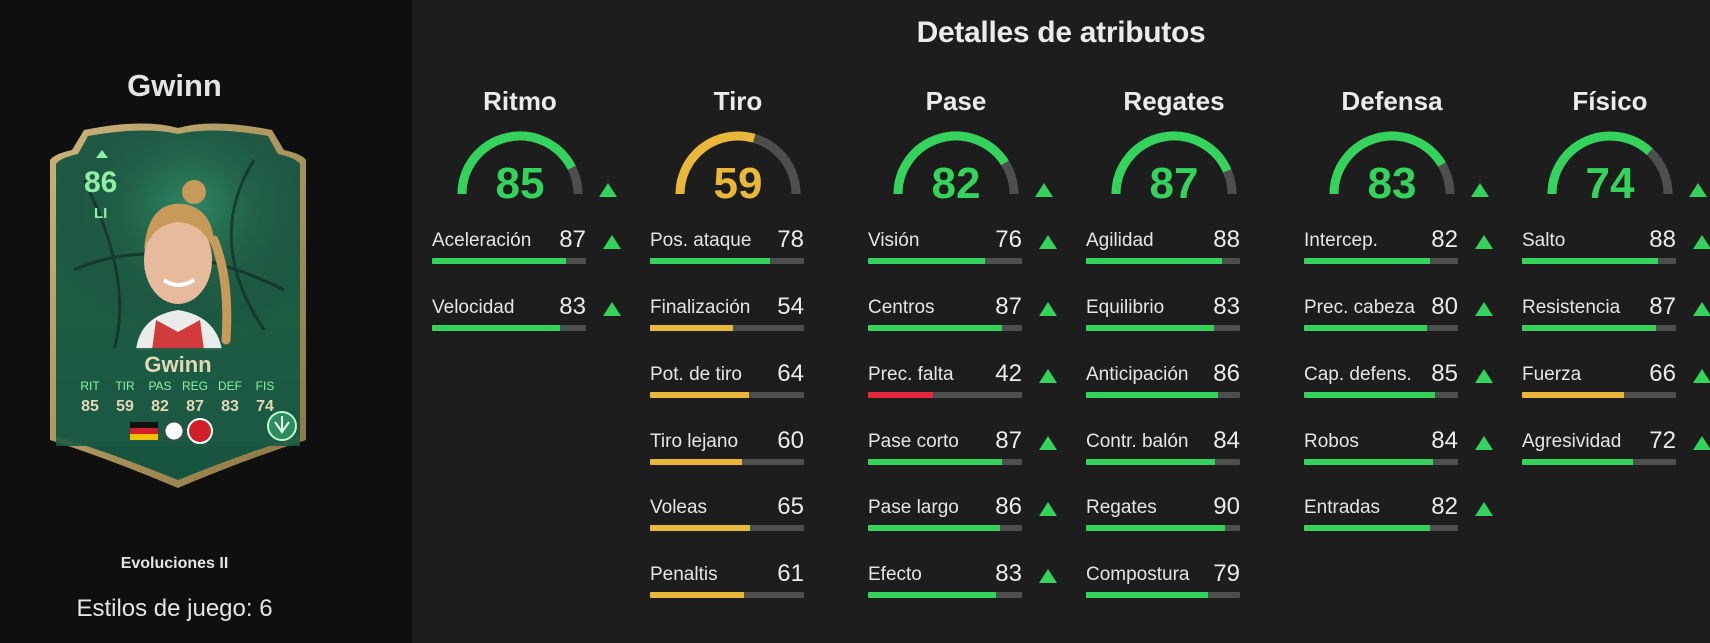 Image resolution: width=1710 pixels, height=643 pixels. What do you see at coordinates (1399, 450) in the screenshot?
I see `stat-row: Robos 84` at bounding box center [1399, 450].